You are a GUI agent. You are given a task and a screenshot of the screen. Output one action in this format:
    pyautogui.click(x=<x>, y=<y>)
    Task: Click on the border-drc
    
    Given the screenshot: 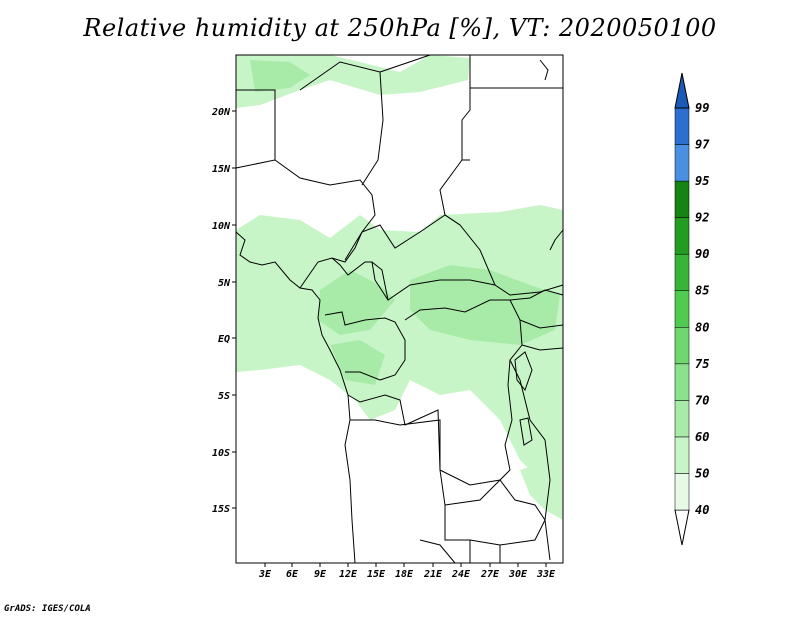 What is the action you would take?
    pyautogui.click(x=435, y=392)
    